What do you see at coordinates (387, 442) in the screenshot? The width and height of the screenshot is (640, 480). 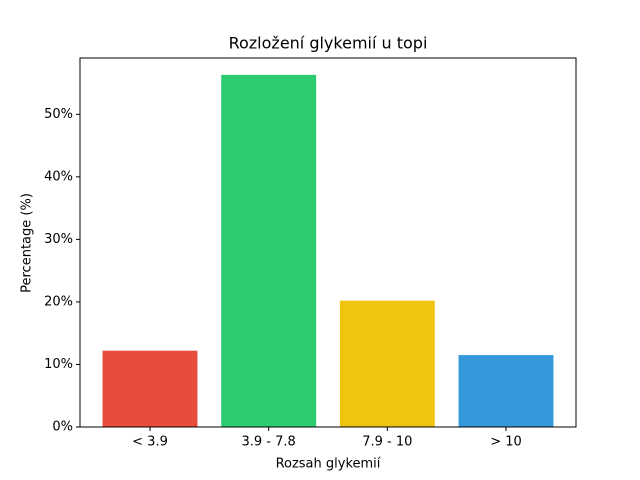 I see `x-tick-label: 7.9 - 10` at bounding box center [387, 442].